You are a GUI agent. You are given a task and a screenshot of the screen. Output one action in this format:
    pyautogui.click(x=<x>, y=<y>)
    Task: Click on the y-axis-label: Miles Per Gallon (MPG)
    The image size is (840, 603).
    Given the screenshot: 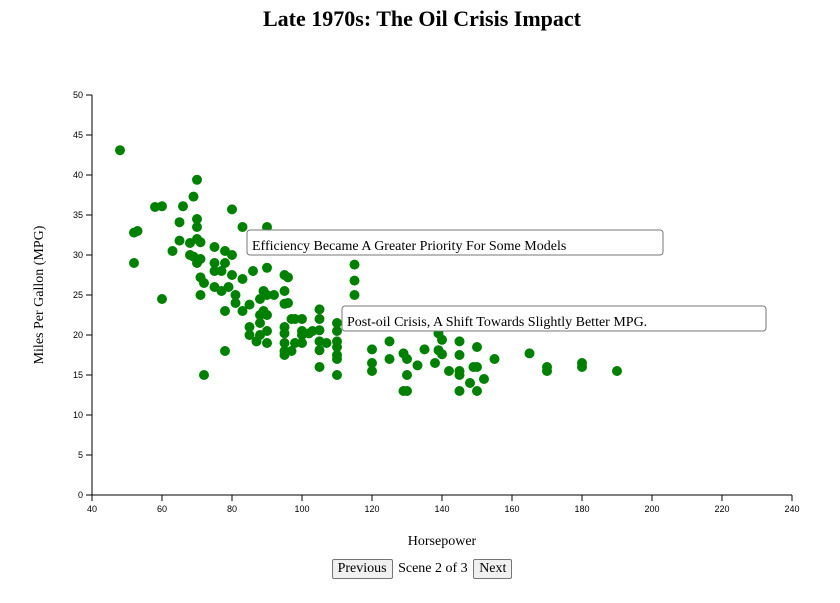 What is the action you would take?
    pyautogui.click(x=39, y=294)
    